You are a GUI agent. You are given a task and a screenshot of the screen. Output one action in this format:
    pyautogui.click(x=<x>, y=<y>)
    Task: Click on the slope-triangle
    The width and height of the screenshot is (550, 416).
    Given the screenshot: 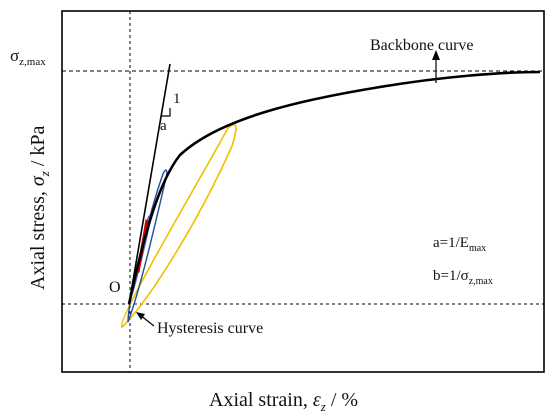 What is the action you would take?
    pyautogui.click(x=166, y=112)
    